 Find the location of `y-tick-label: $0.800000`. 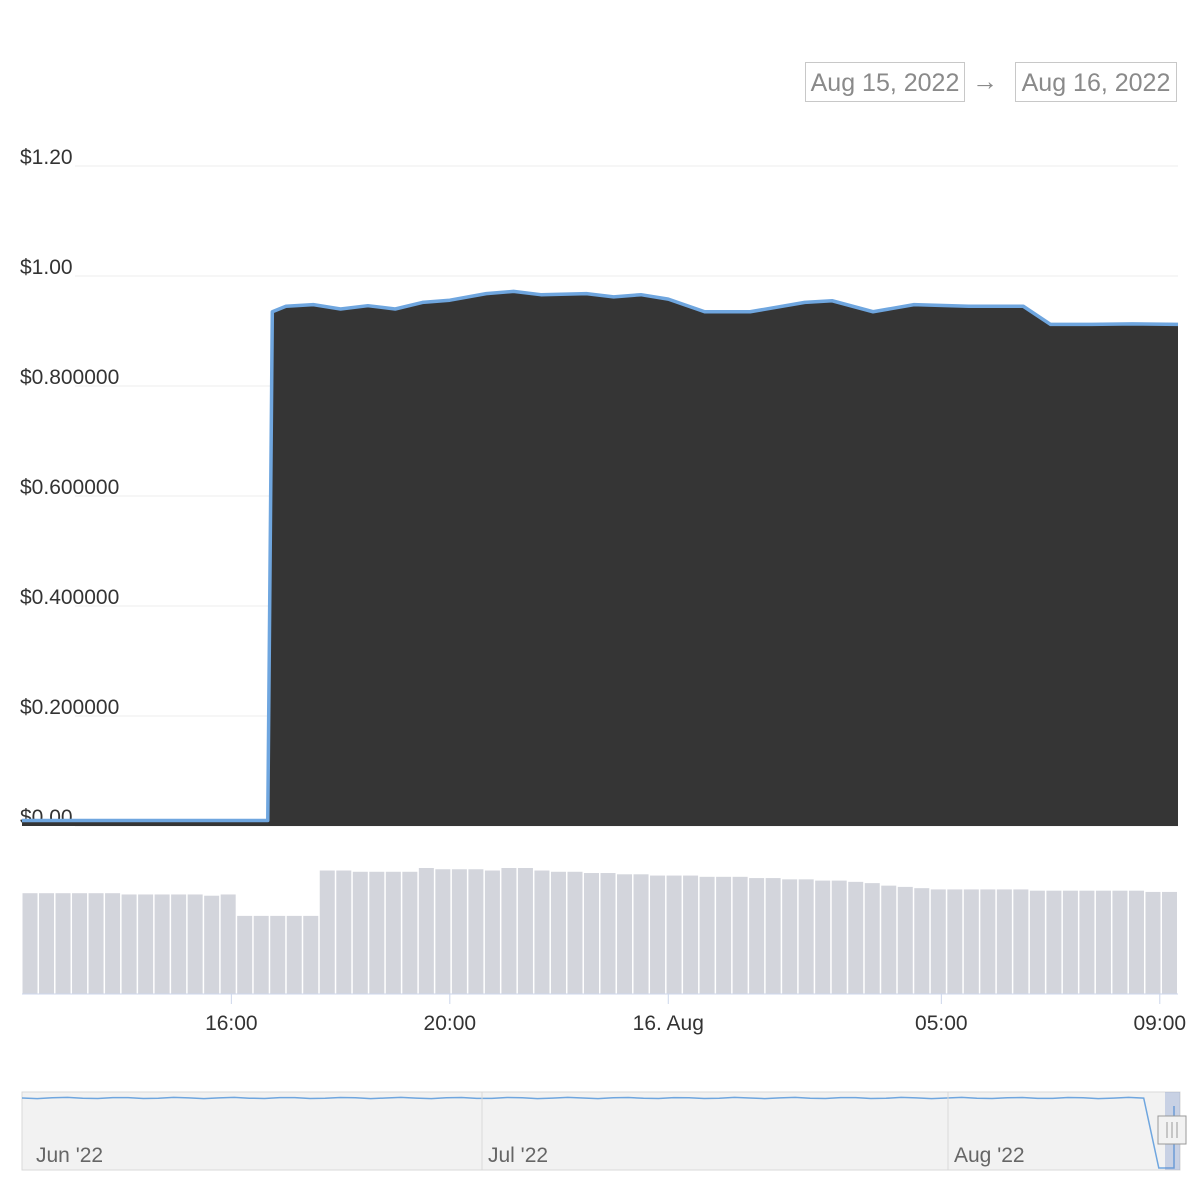

y-tick-label: $0.800000 is located at coordinates (69, 377).